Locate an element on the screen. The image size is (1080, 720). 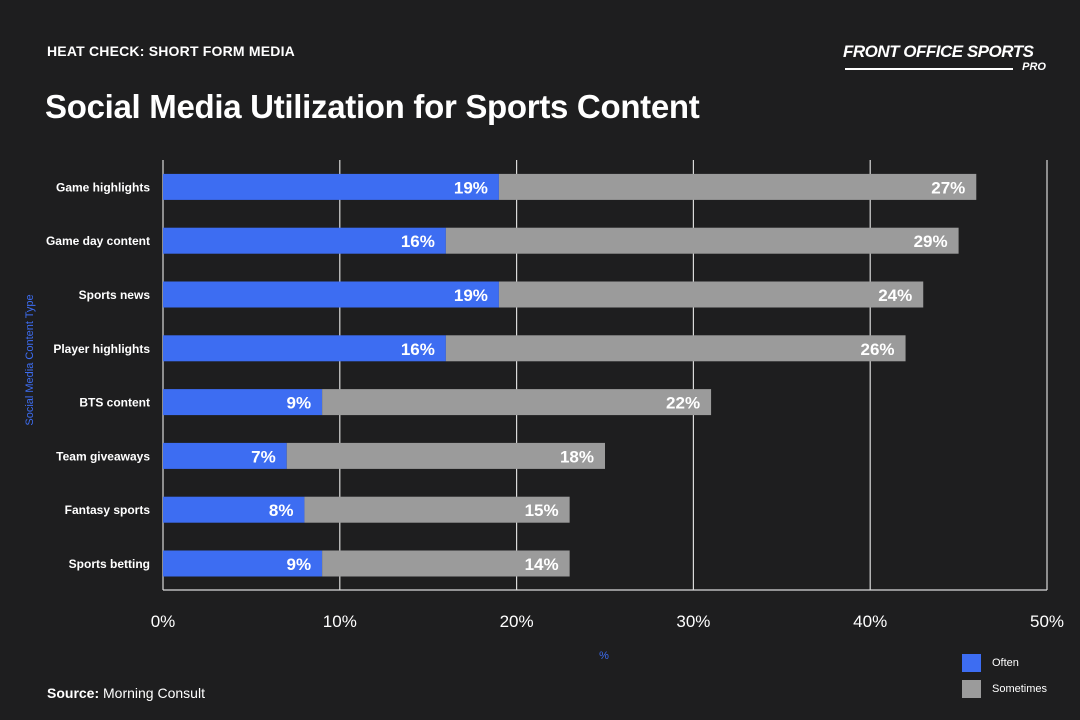
category-label: Fantasy sports is located at coordinates (108, 510).